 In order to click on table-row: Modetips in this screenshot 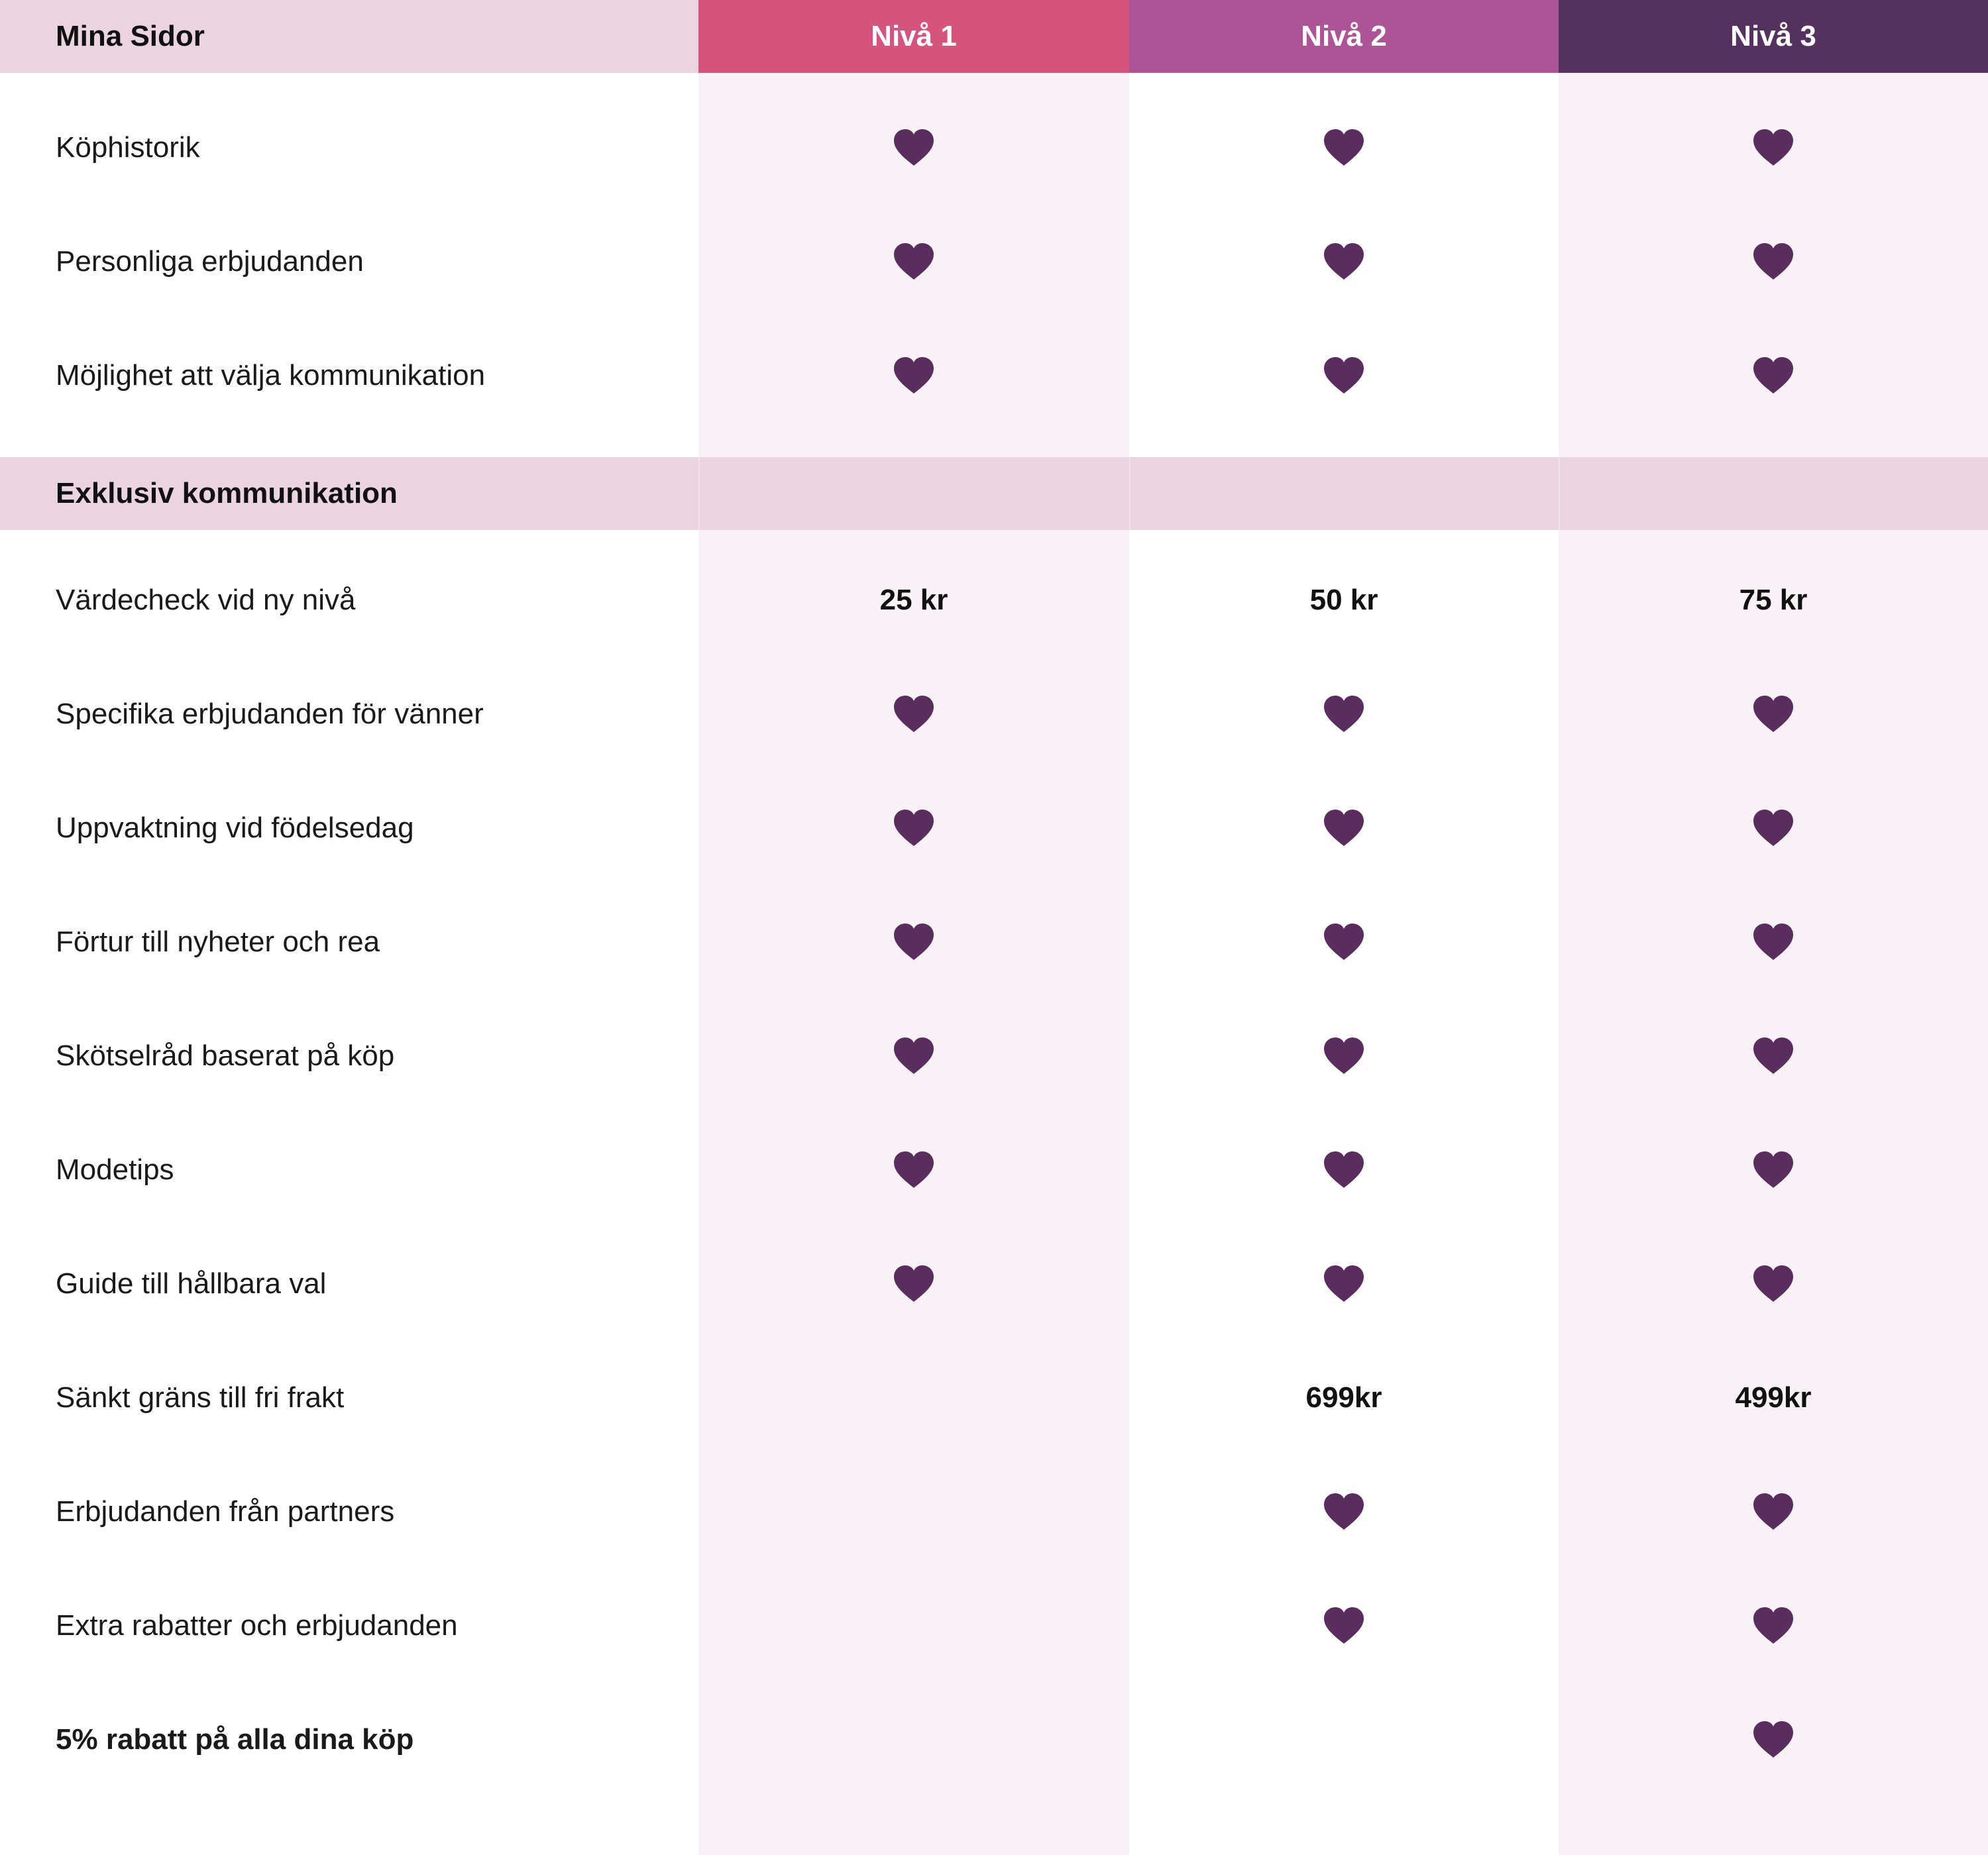, I will do `click(994, 1170)`.